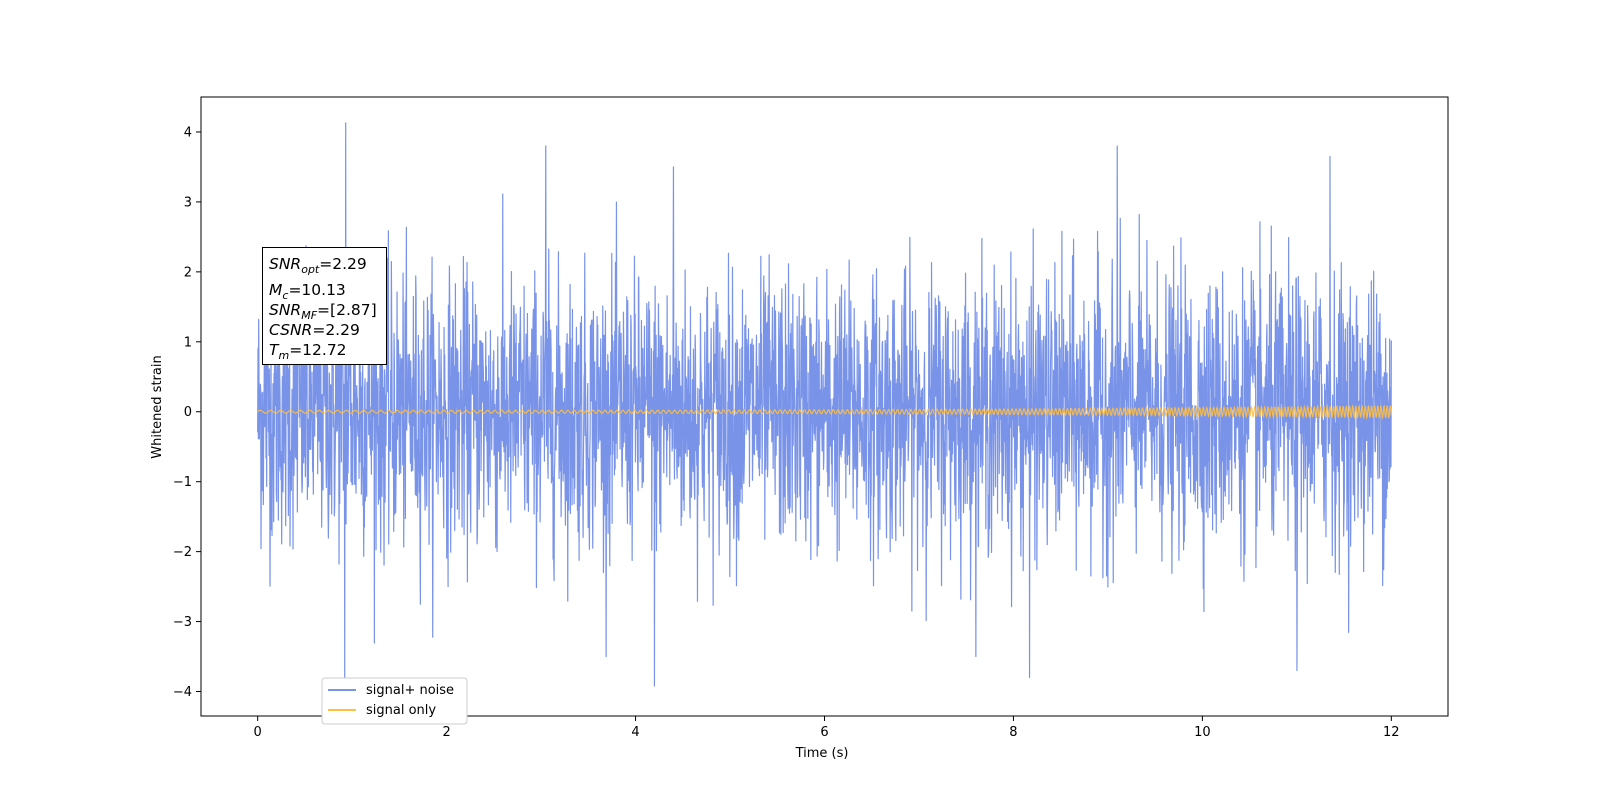 The image size is (1600, 800). What do you see at coordinates (182, 482) in the screenshot?
I see `y-tick-label: −1` at bounding box center [182, 482].